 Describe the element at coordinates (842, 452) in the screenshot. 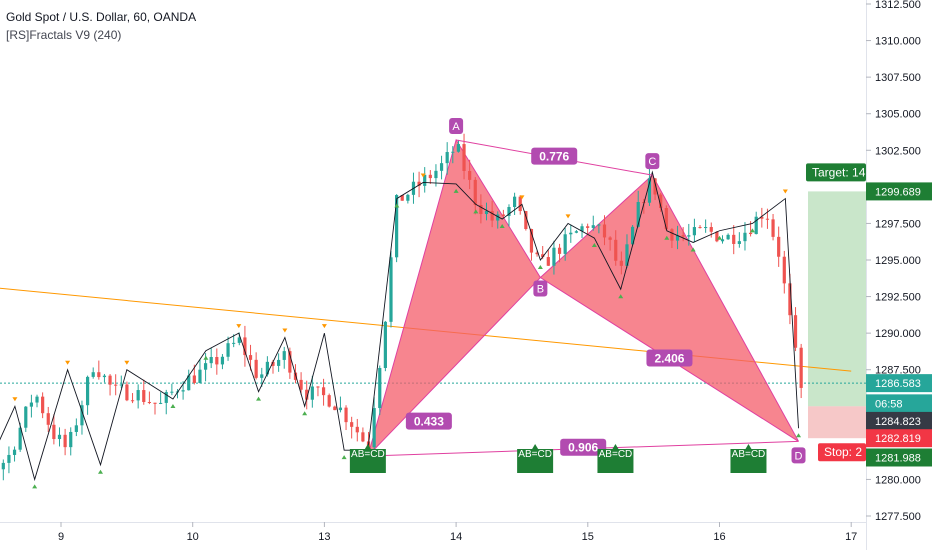

I see `stop-label-box` at that location.